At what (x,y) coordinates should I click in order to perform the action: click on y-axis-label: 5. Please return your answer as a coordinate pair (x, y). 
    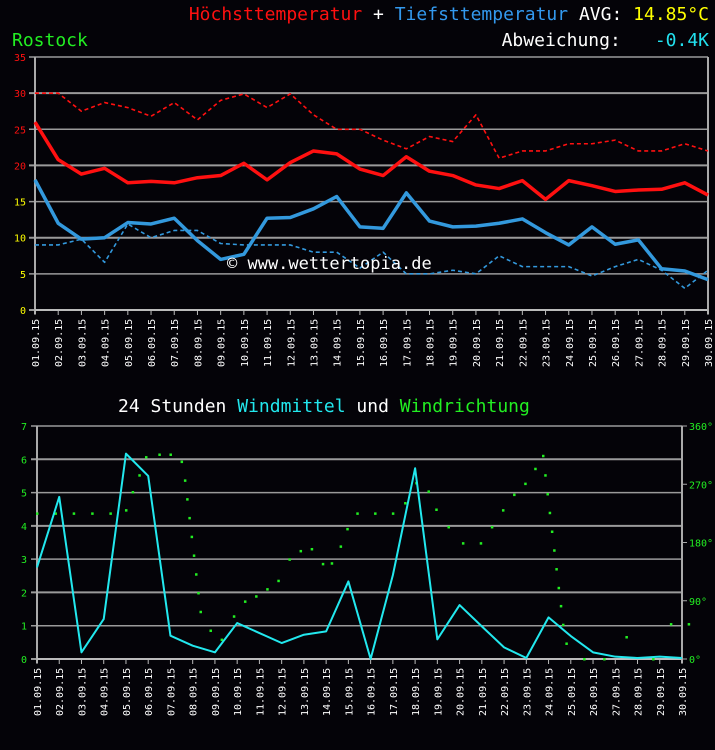
    Looking at the image, I should click on (23, 275).